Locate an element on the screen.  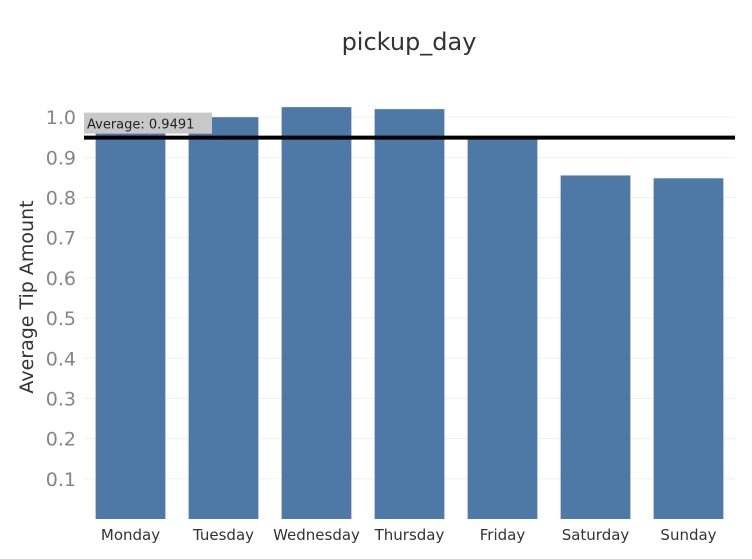
chart-title: pickup_day is located at coordinates (409, 42).